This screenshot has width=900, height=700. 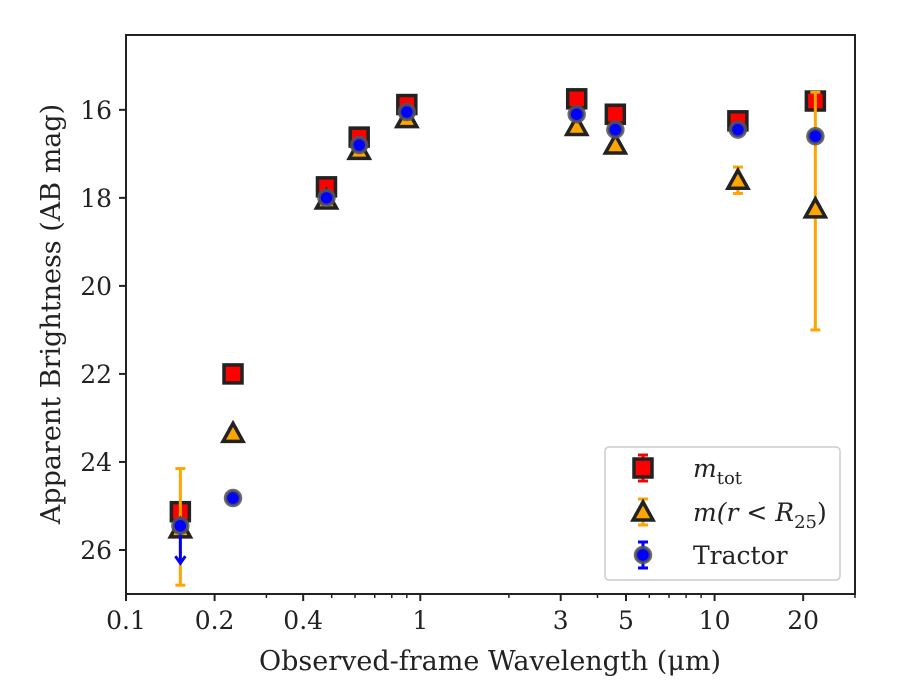 What do you see at coordinates (233, 374) in the screenshot?
I see `data-point-square` at bounding box center [233, 374].